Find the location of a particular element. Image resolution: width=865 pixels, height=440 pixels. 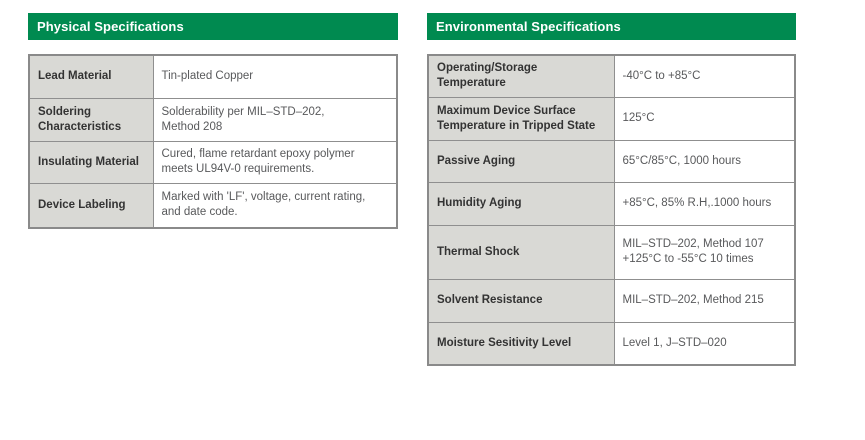

spec-value: Tin-plated Copper is located at coordinates (275, 76).